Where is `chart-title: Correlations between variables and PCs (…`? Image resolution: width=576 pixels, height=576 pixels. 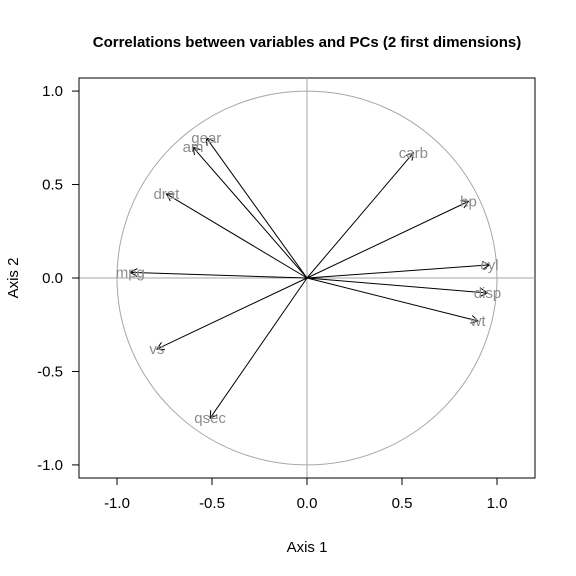
chart-title: Correlations between variables and PCs (… is located at coordinates (307, 42).